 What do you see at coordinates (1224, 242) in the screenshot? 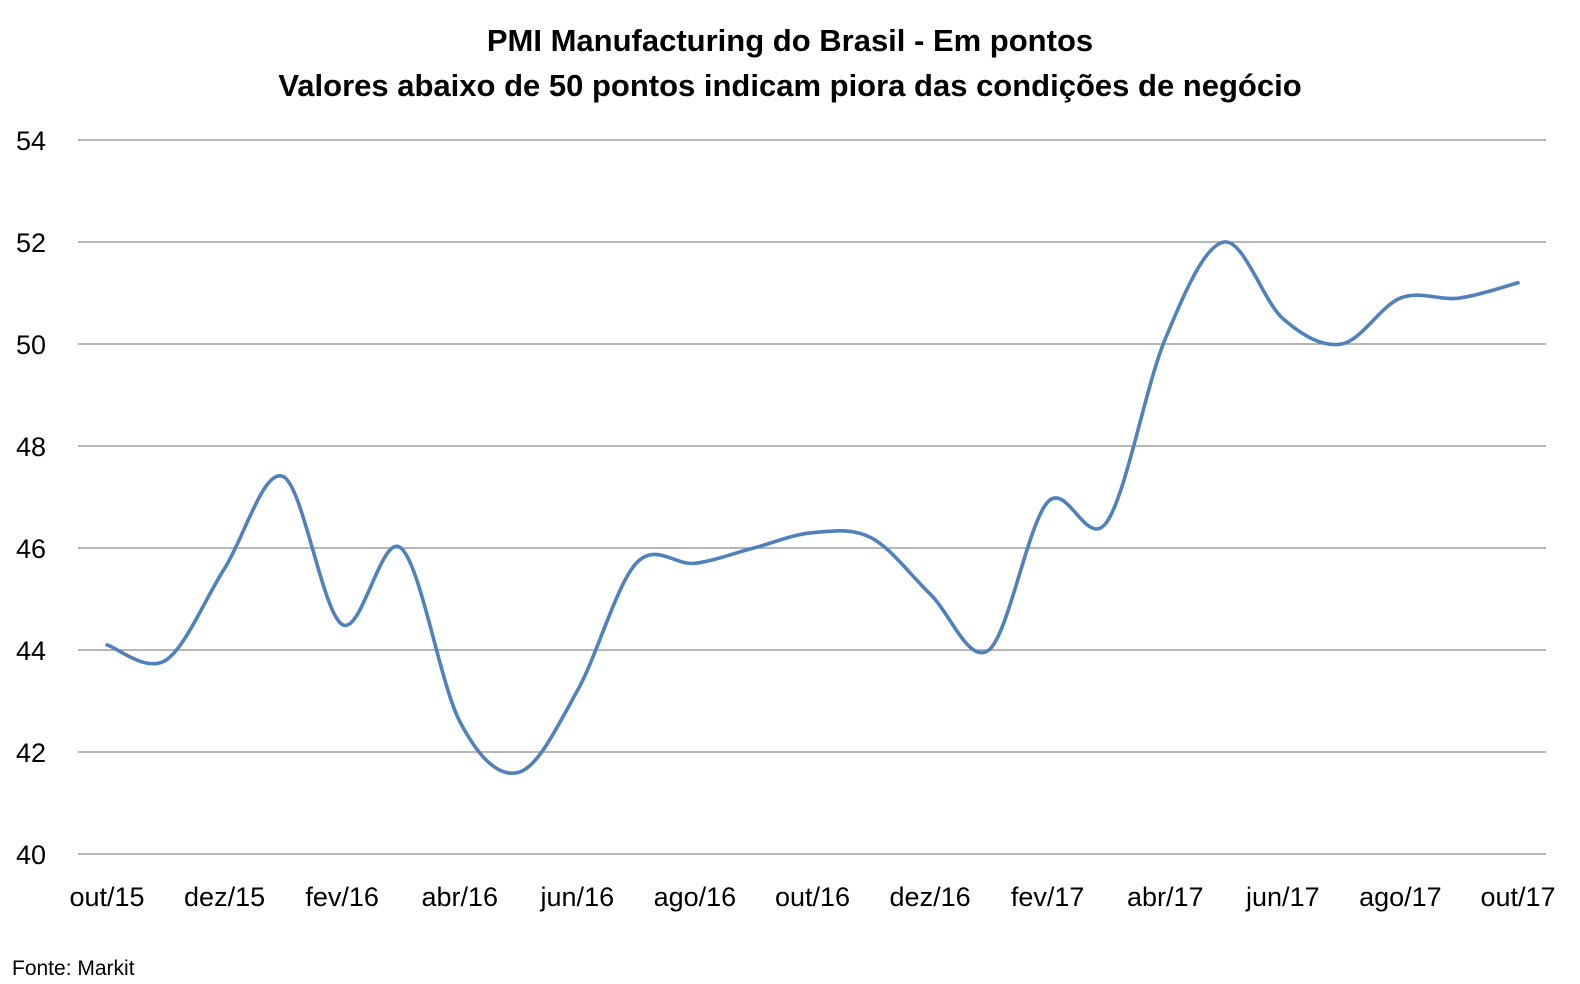
I see `data-point-mai/17` at bounding box center [1224, 242].